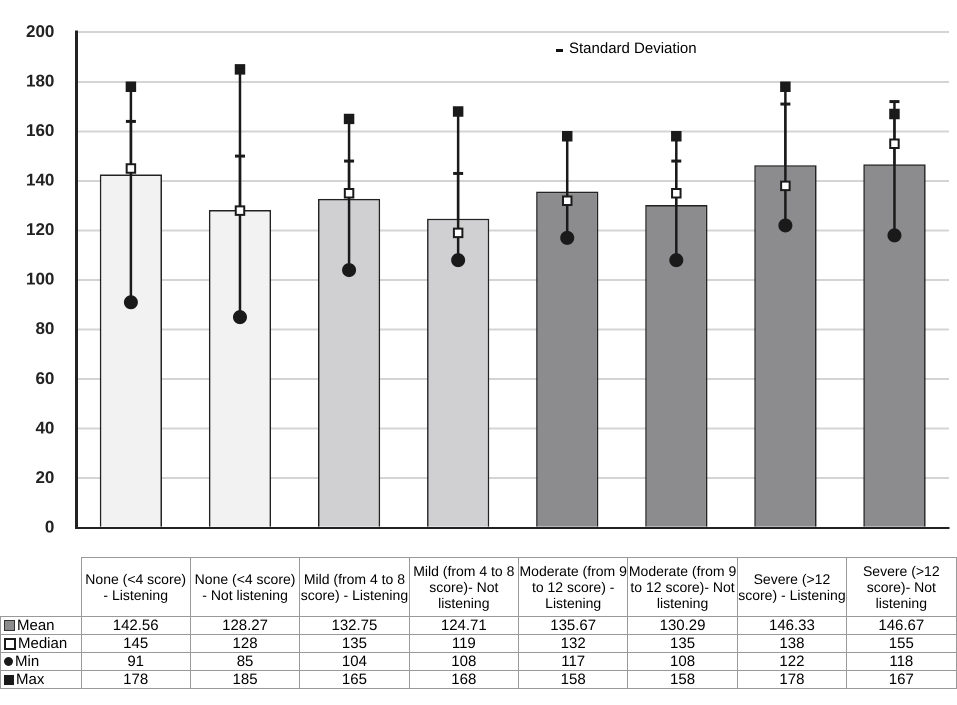 This screenshot has width=957, height=705. What do you see at coordinates (355, 661) in the screenshot?
I see `data-label: 104` at bounding box center [355, 661].